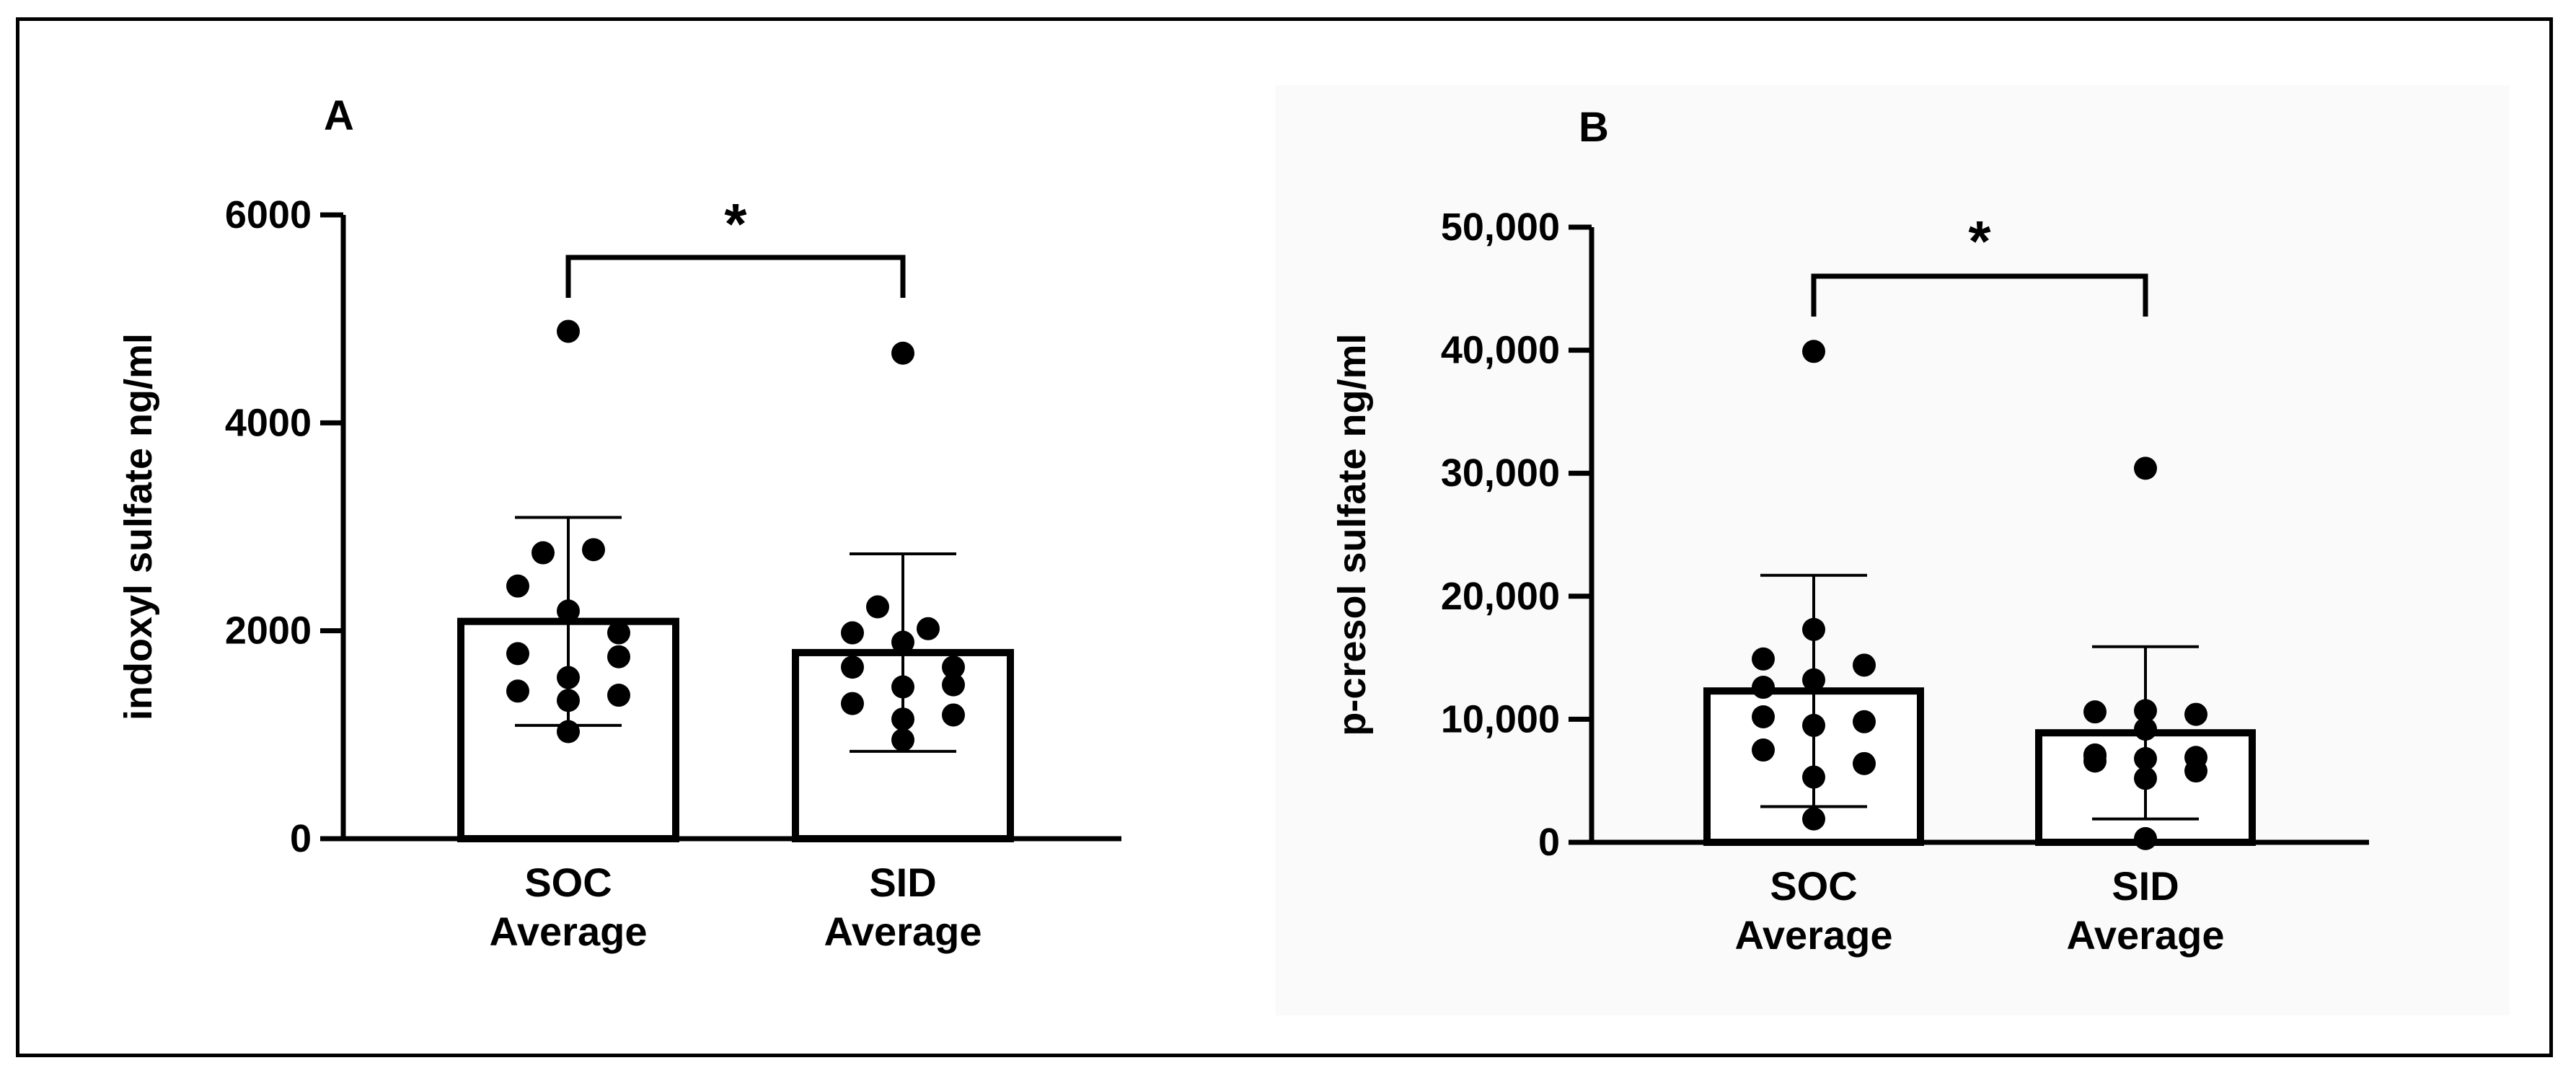 Image resolution: width=2576 pixels, height=1081 pixels. I want to click on y-tick-label: 50,000, so click(1500, 227).